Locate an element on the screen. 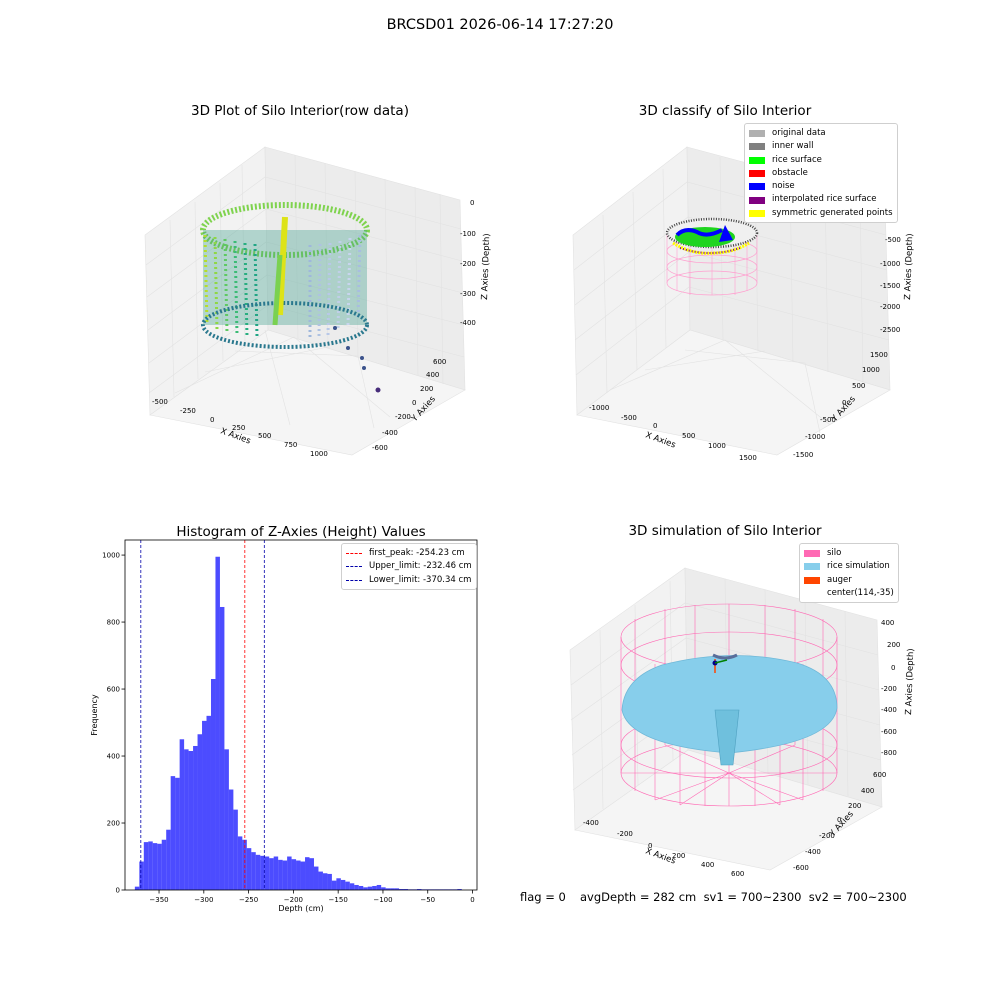 This screenshot has height=1000, width=1000. simulation-ytick: 600 is located at coordinates (879, 775).